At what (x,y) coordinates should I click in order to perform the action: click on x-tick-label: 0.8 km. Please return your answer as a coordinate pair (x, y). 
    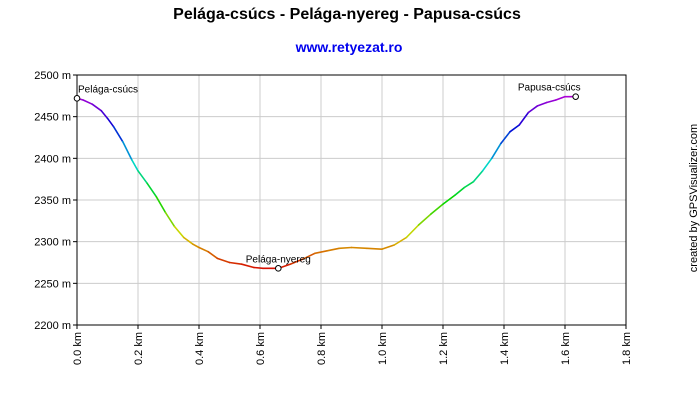
    Looking at the image, I should click on (322, 348).